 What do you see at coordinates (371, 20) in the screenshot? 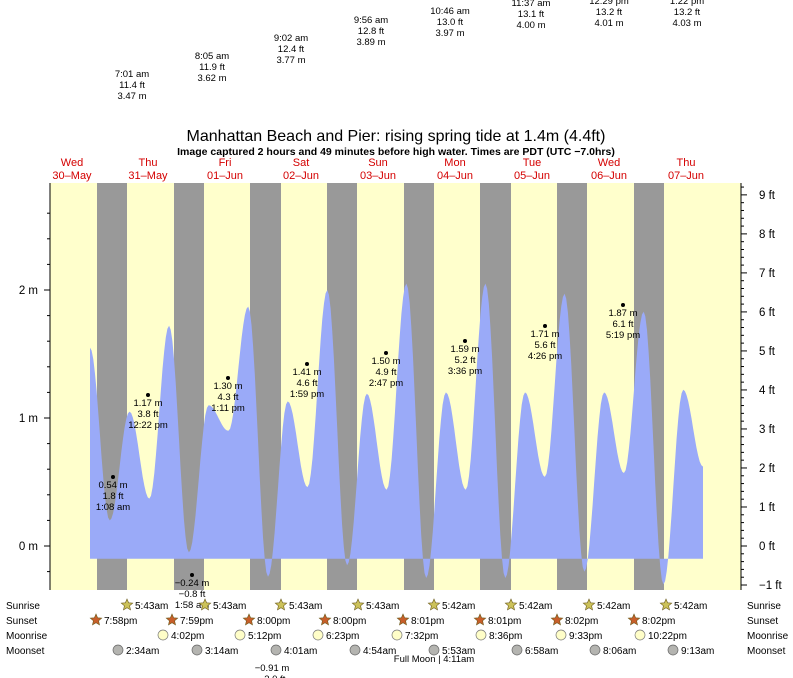
I see `high-tide-time: 9:56 am` at bounding box center [371, 20].